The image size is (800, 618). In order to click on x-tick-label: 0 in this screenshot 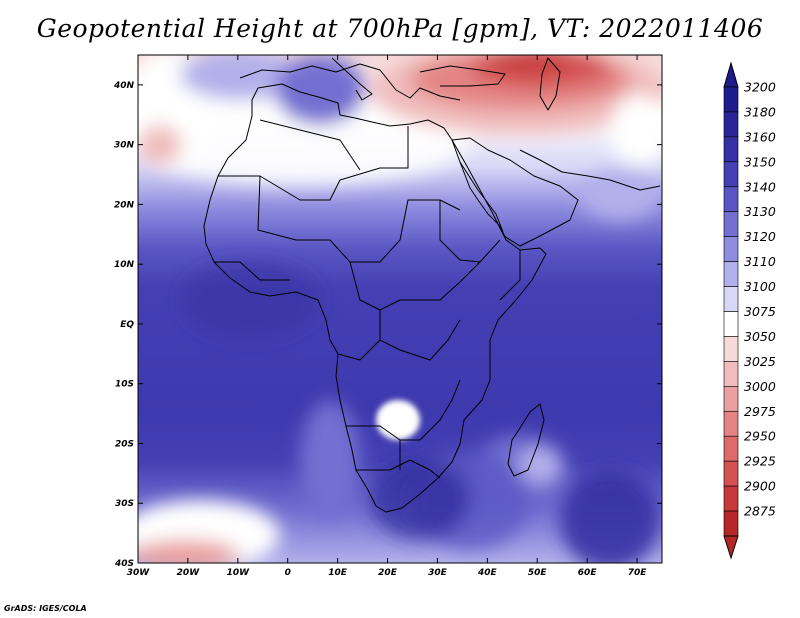, I will do `click(288, 573)`.